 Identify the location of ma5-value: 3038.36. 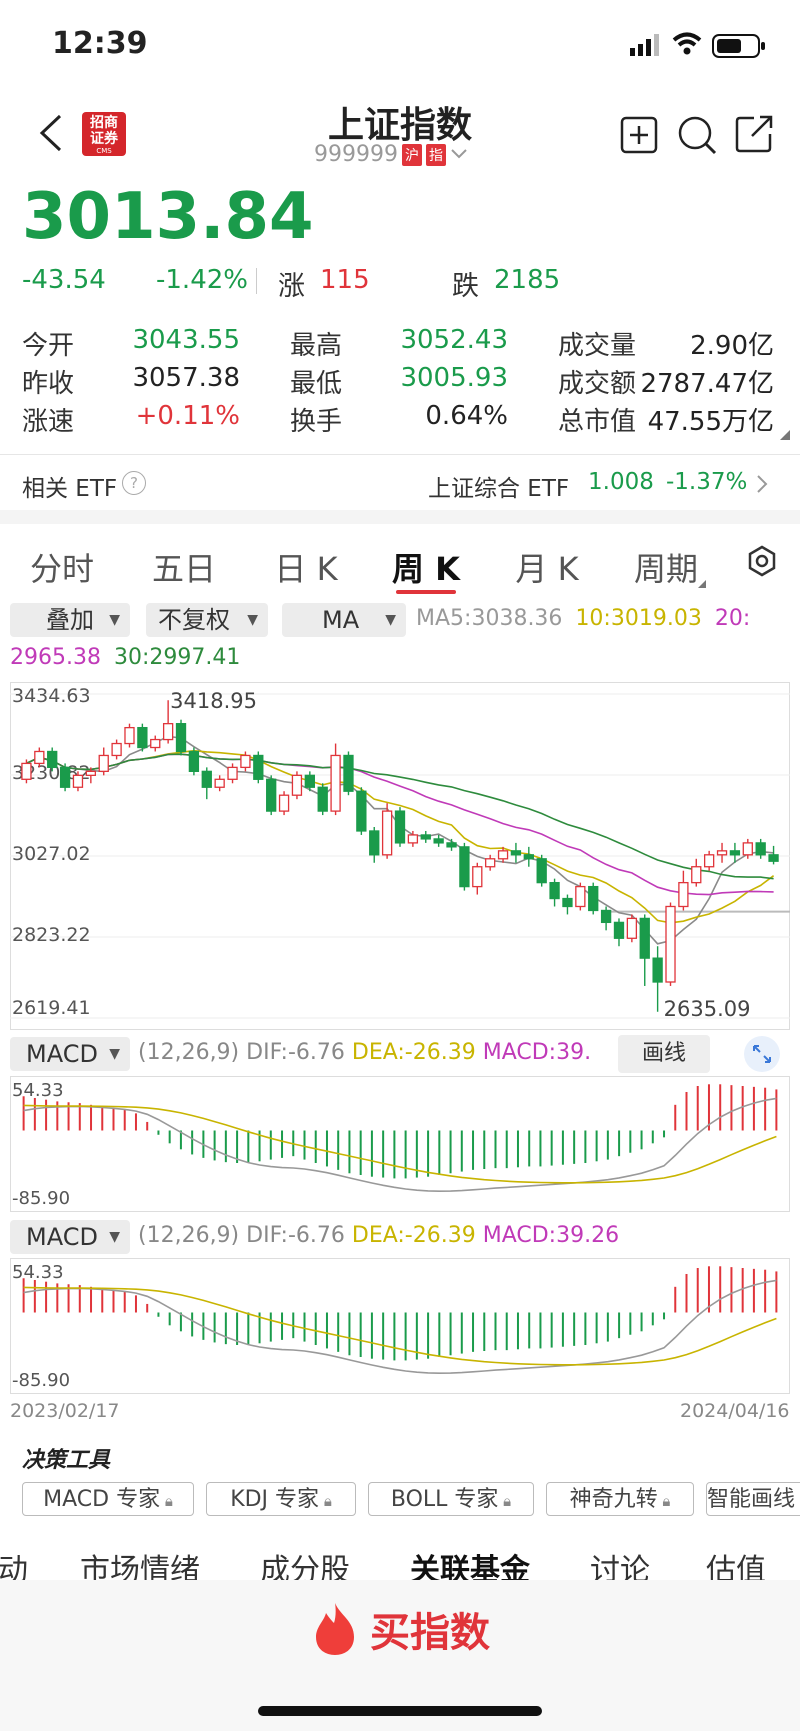
(517, 618).